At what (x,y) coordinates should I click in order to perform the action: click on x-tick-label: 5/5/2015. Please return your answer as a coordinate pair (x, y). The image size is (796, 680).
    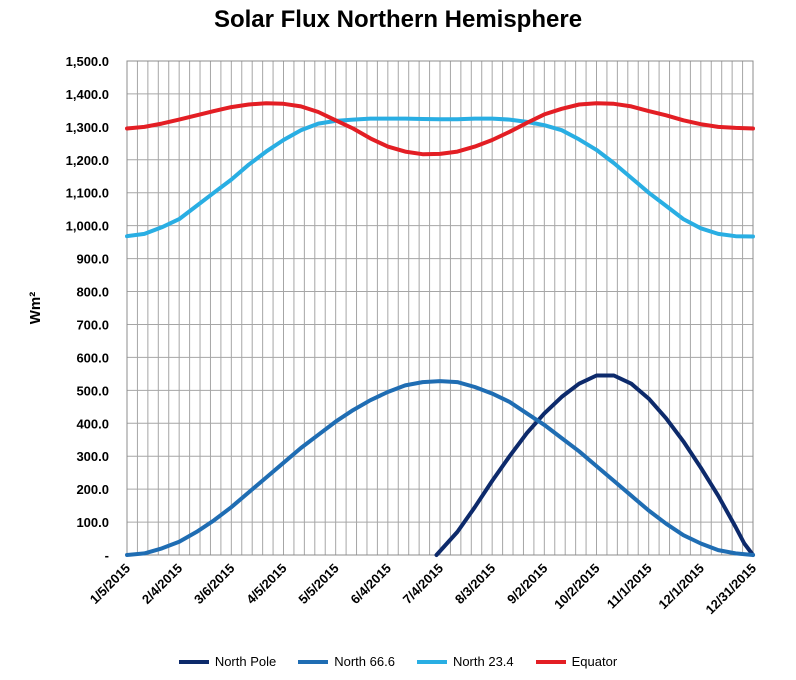
    Looking at the image, I should click on (318, 584).